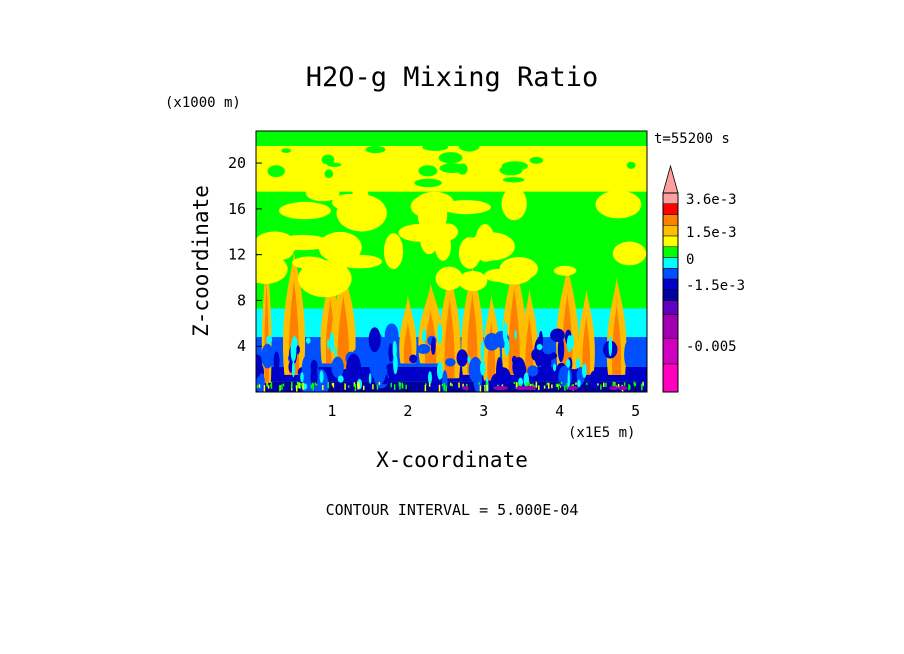 This screenshot has height=654, width=904. Describe the element at coordinates (452, 77) in the screenshot. I see `chart-title: H2O-g Mixing Ratio` at that location.